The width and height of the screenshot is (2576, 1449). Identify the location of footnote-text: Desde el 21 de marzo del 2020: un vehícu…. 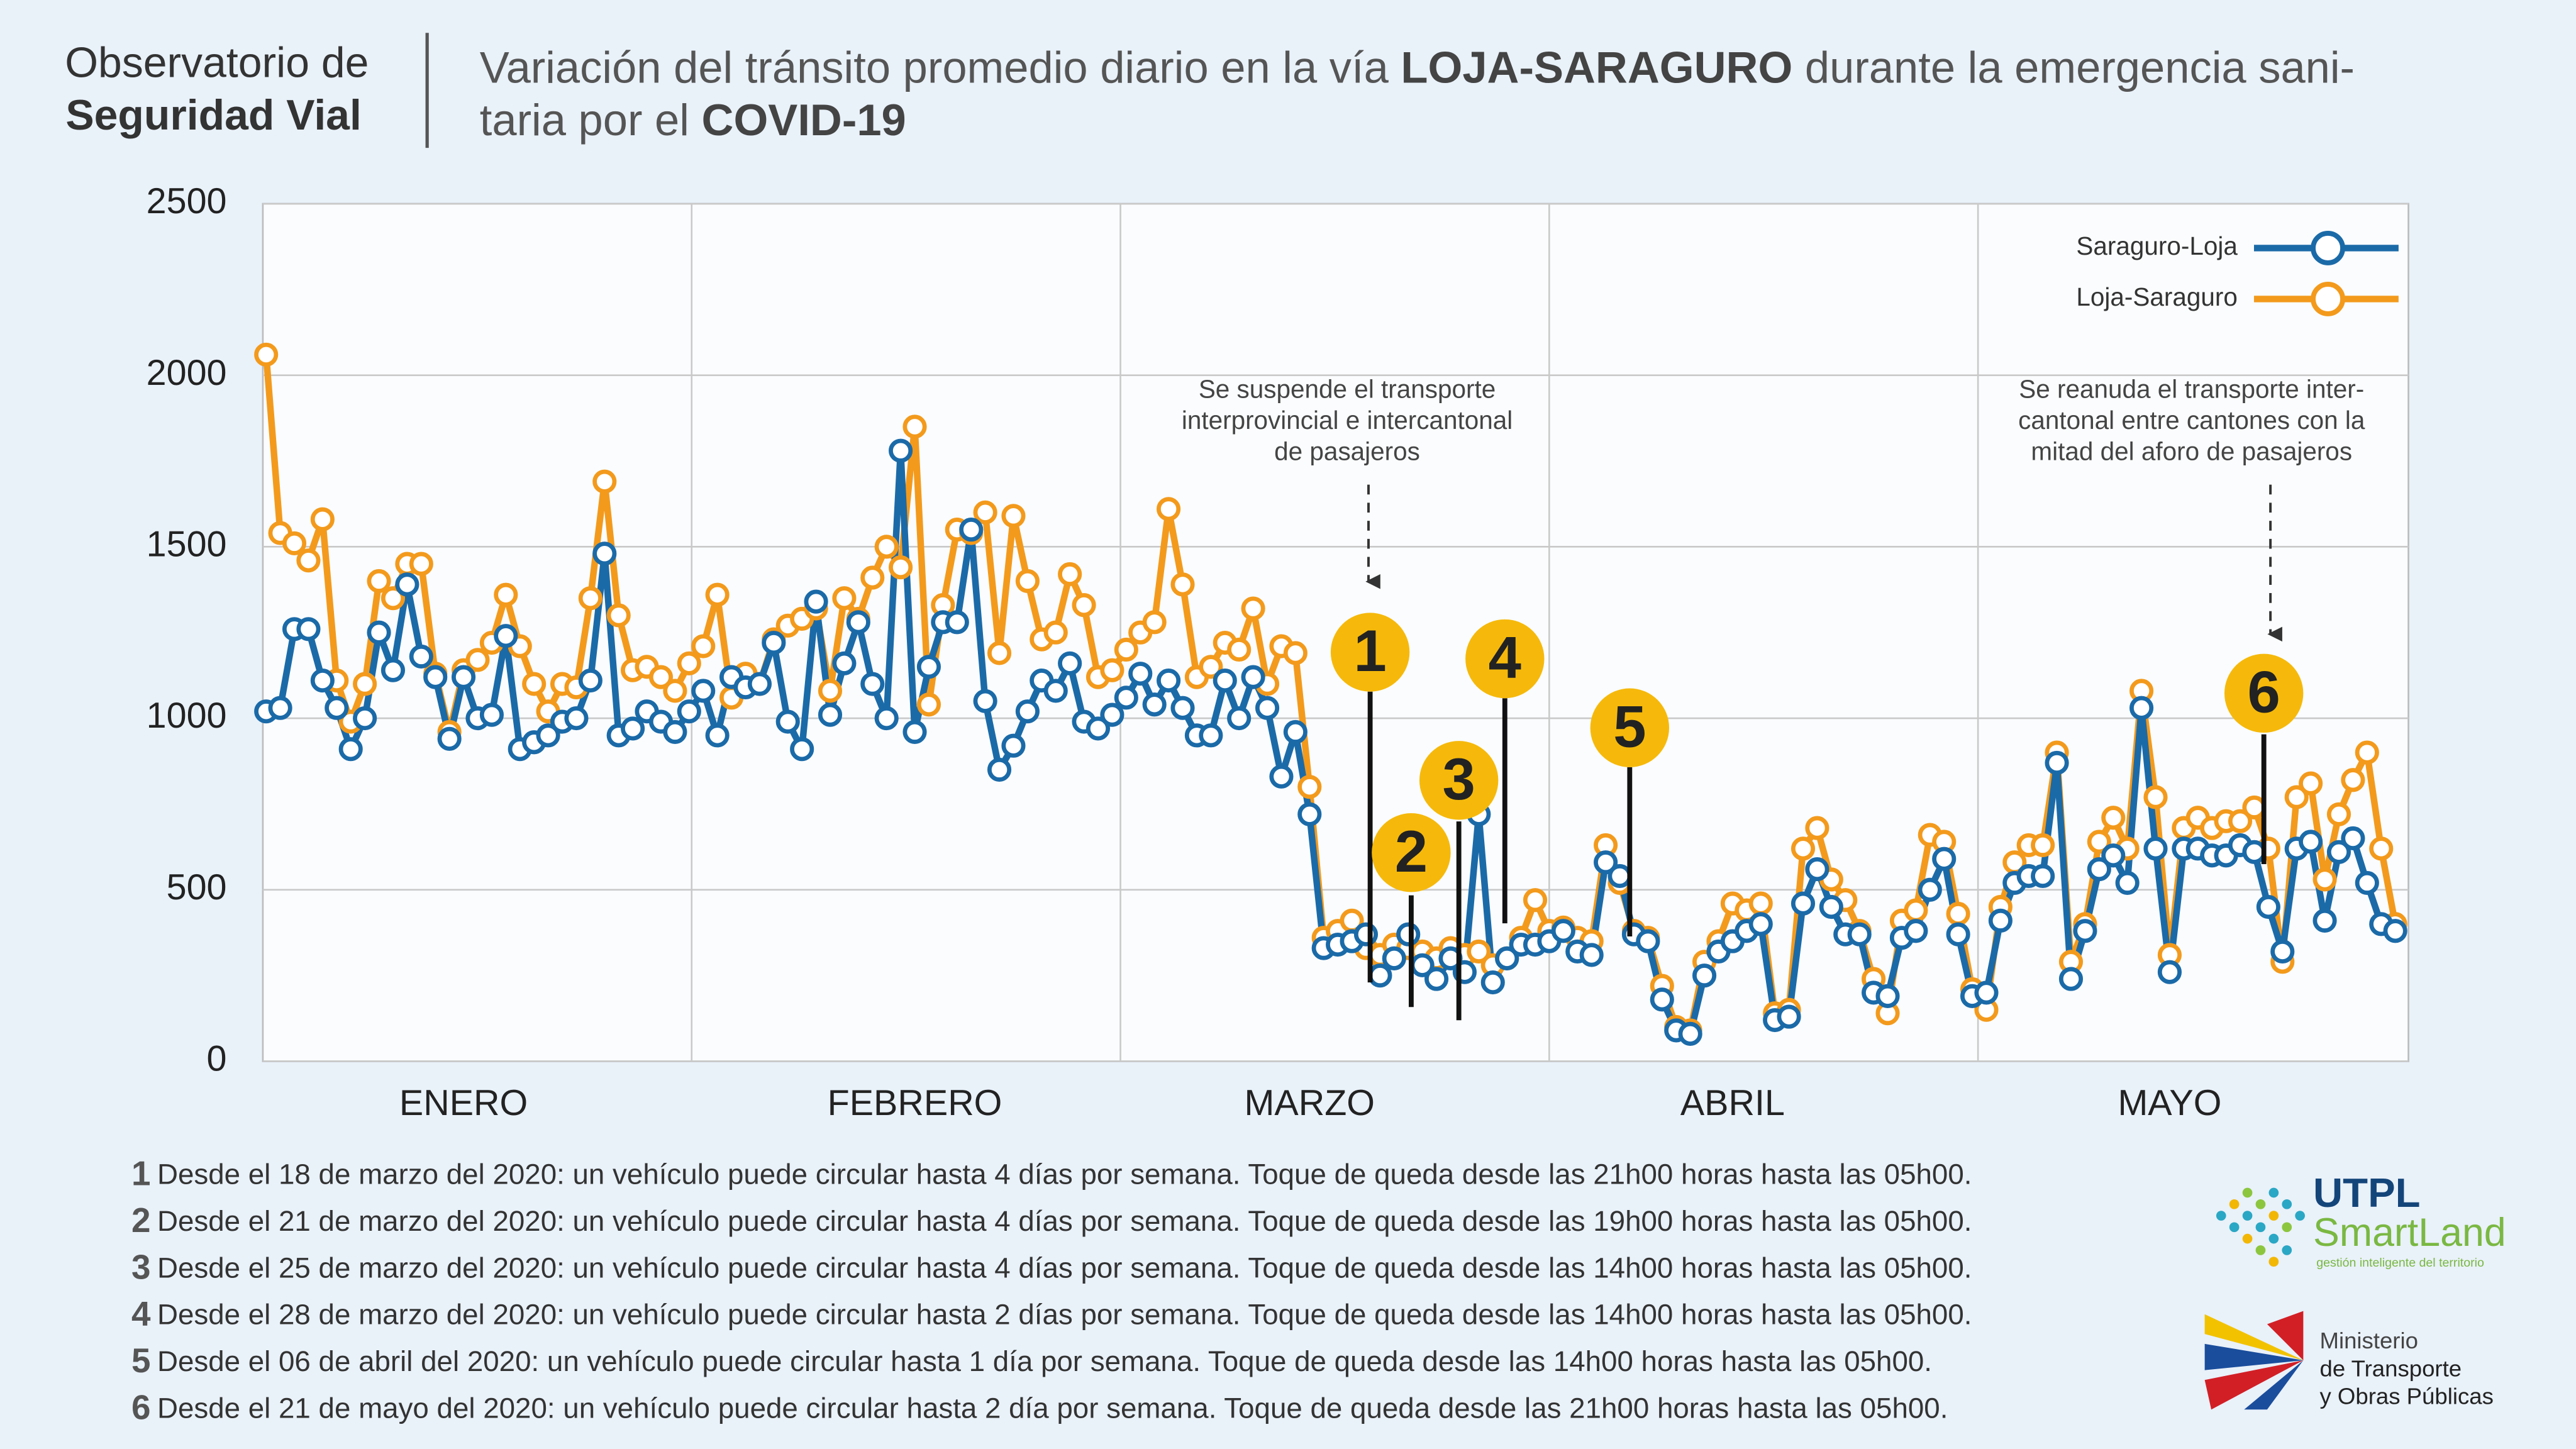
(1064, 1221).